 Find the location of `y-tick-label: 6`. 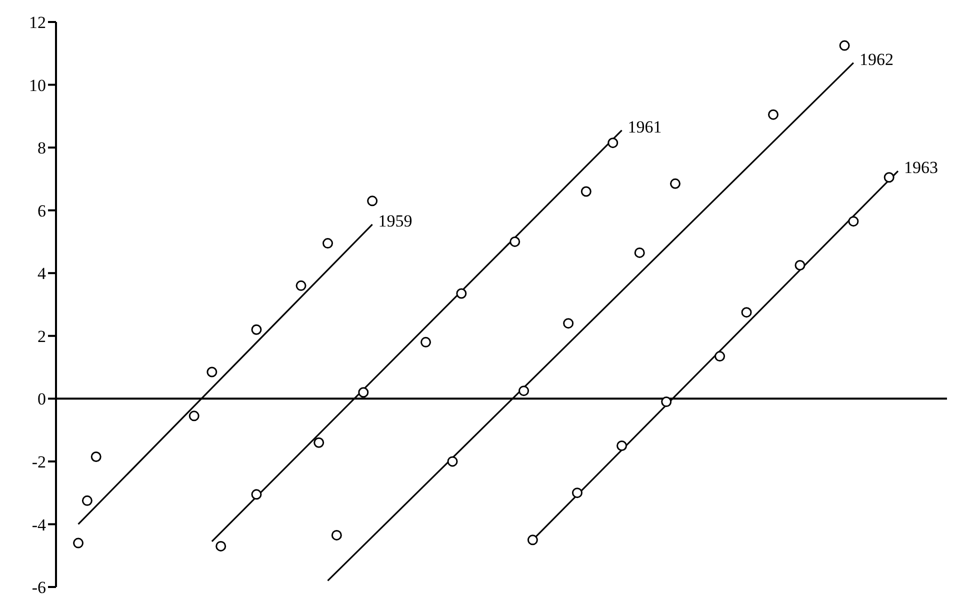

y-tick-label: 6 is located at coordinates (42, 210).